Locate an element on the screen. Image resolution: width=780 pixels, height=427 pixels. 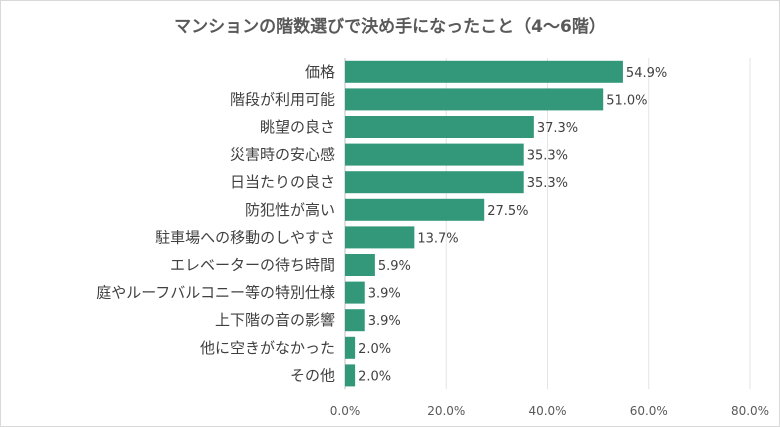
data-label: 37.3% is located at coordinates (557, 128).